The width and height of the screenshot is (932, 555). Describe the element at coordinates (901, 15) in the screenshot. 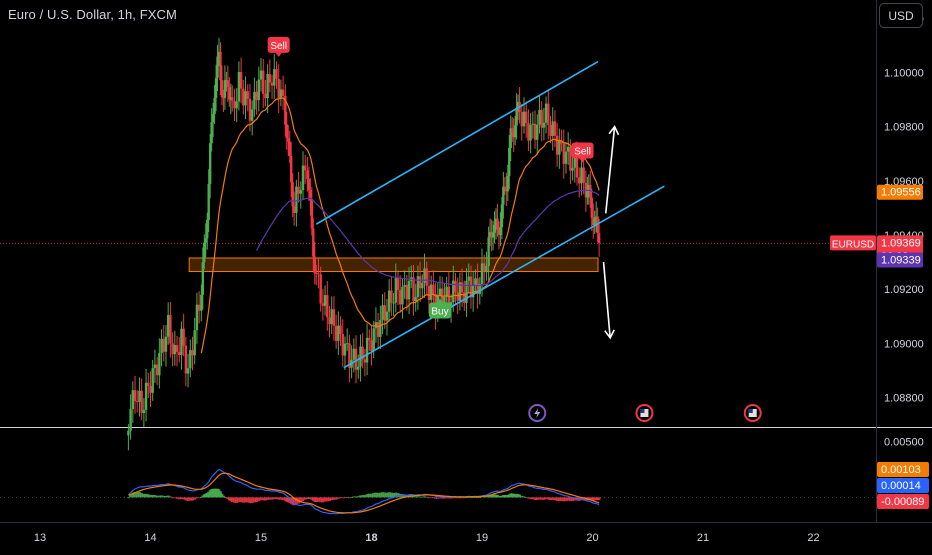

I see `currency-button: USD` at that location.